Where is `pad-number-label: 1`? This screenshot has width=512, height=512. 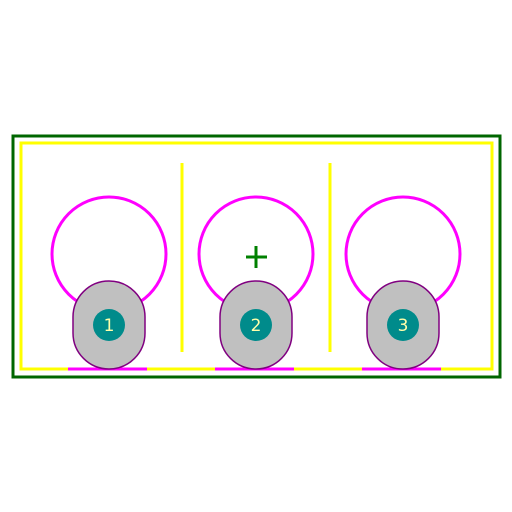 pad-number-label: 1 is located at coordinates (109, 326).